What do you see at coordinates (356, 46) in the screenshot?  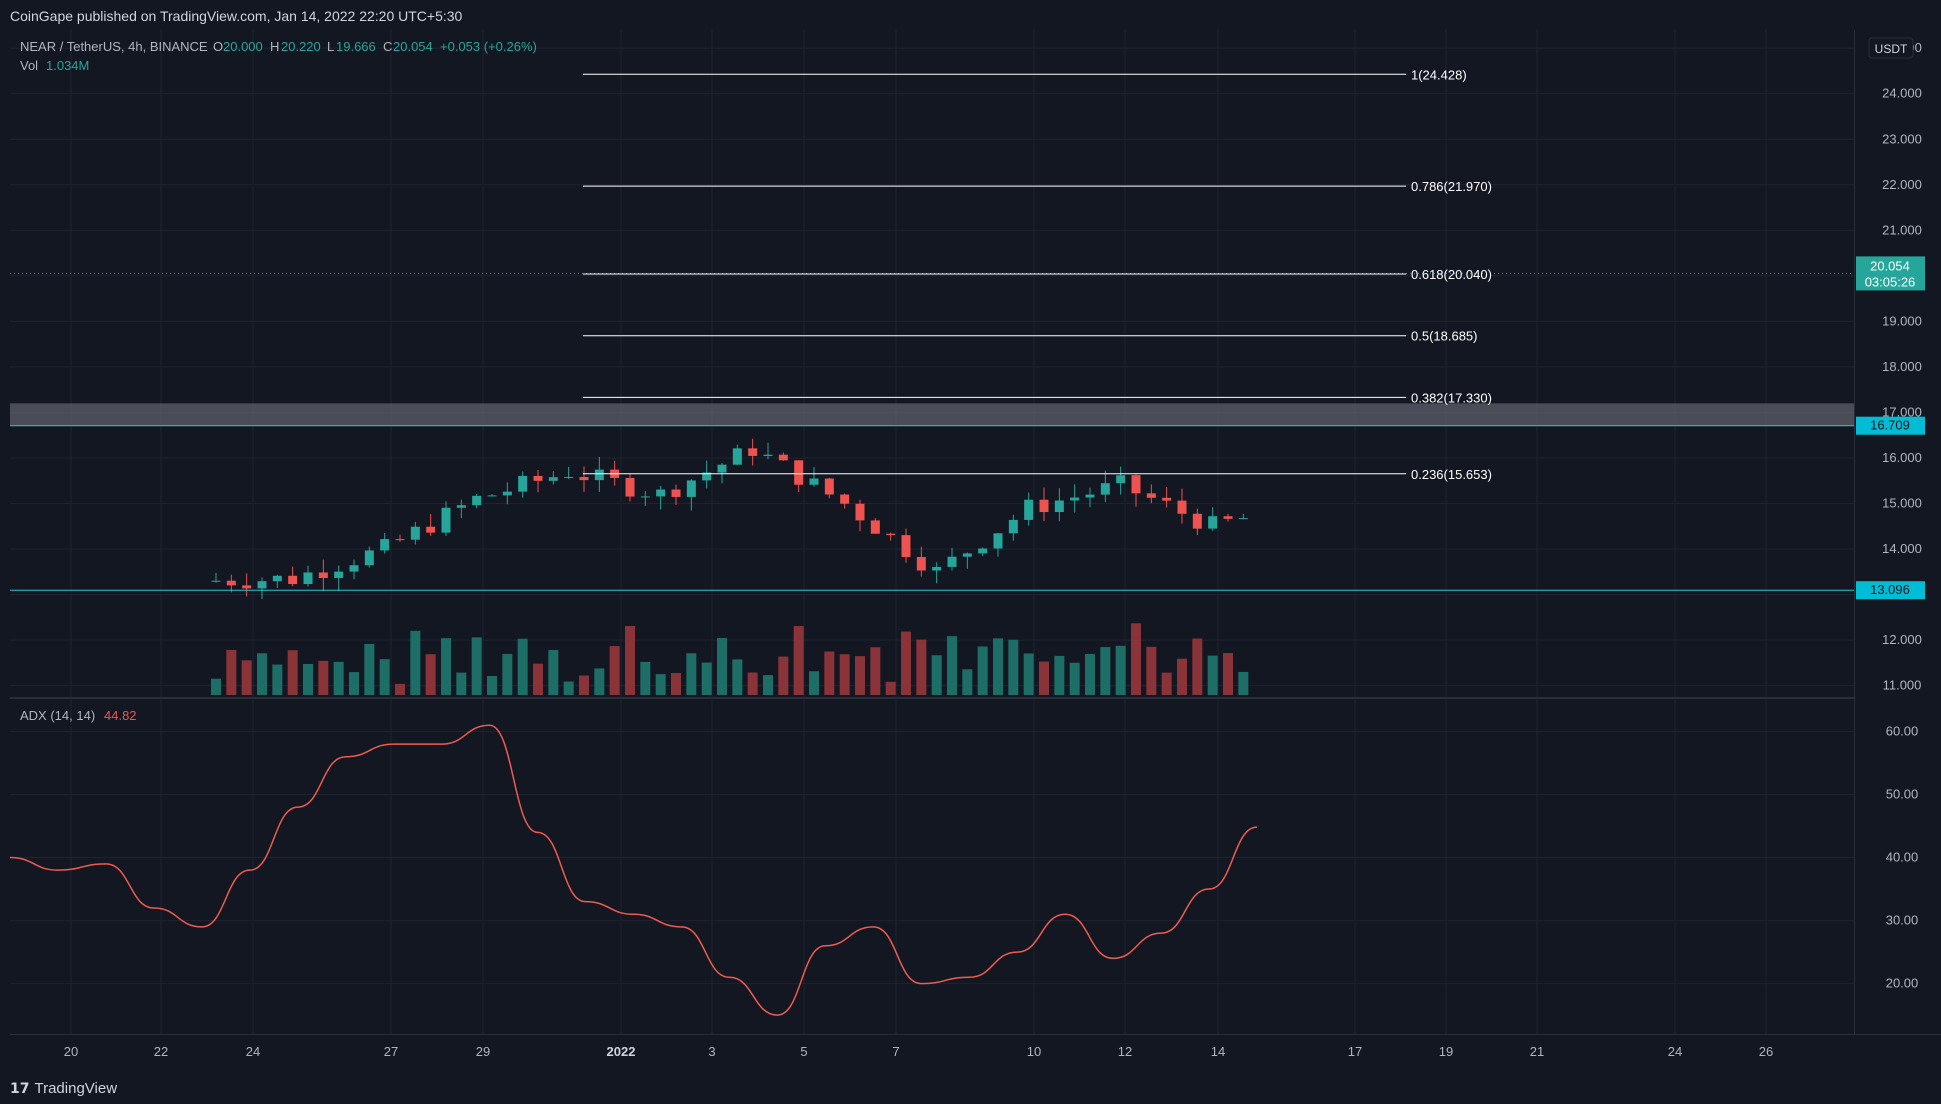 I see `legend-low-value: 19.666` at bounding box center [356, 46].